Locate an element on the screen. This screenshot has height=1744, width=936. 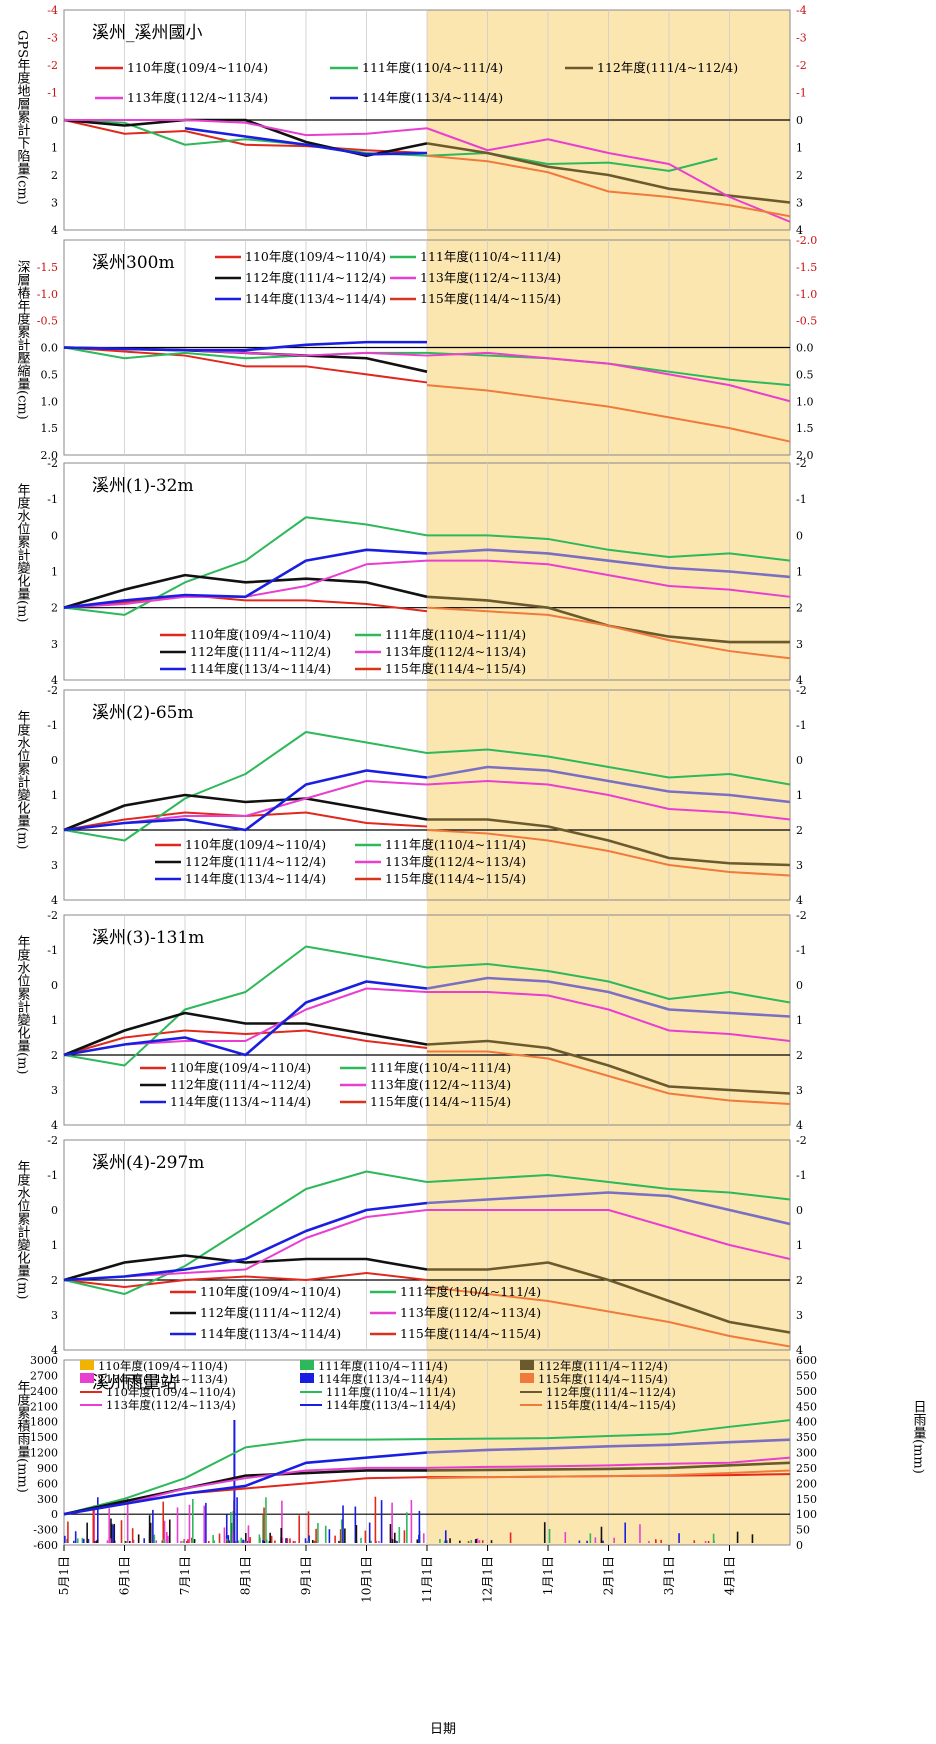
tick-label-right: 1 is located at coordinates (799, 1245).